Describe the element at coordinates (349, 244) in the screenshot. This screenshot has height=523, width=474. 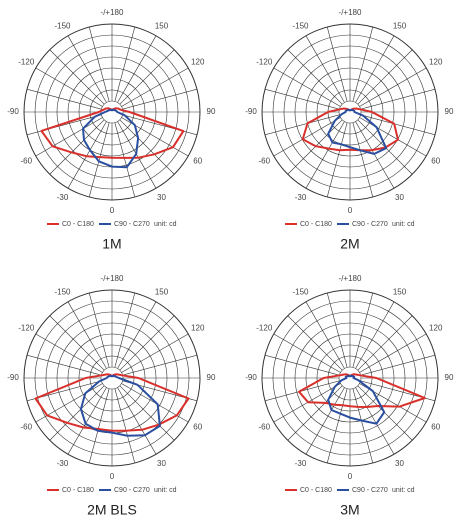
I see `chart-caption: 2M` at that location.